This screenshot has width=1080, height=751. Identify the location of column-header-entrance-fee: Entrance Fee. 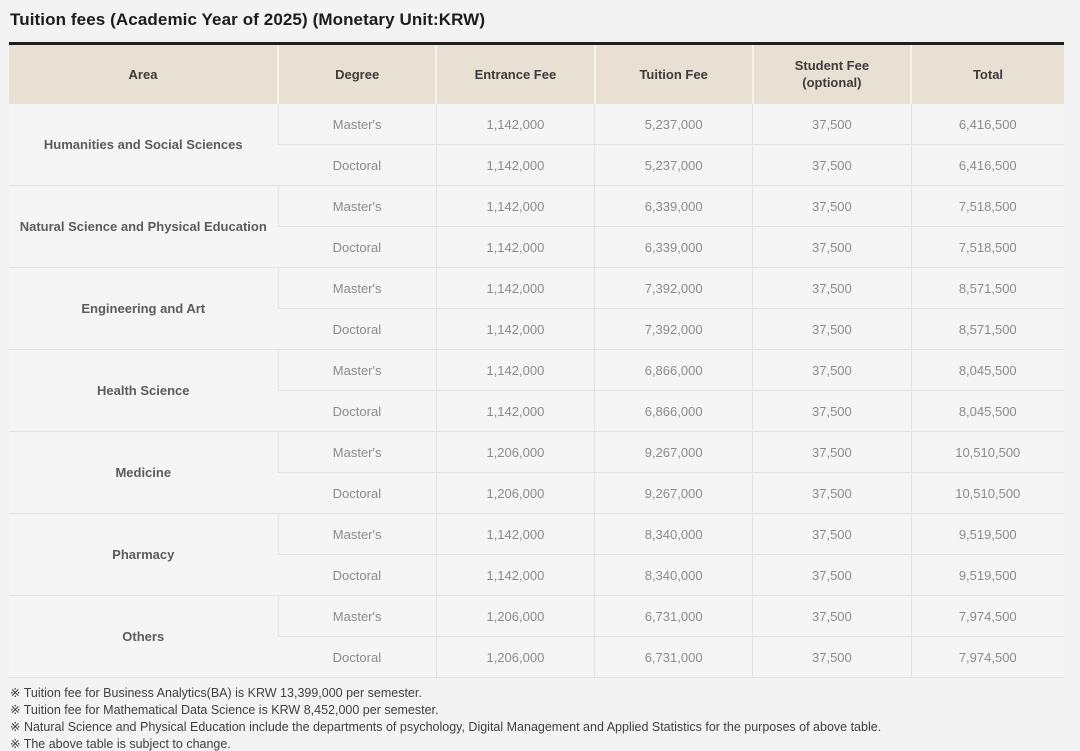
(515, 73).